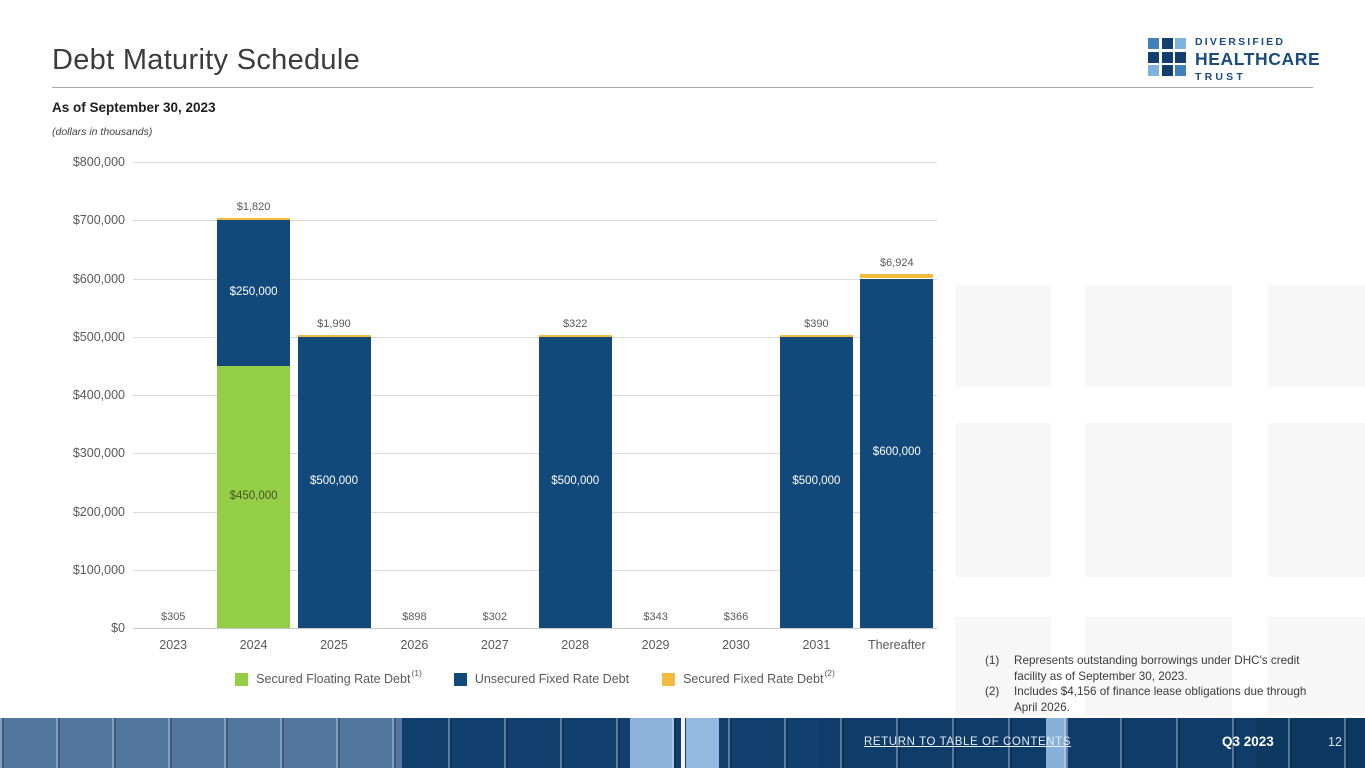  What do you see at coordinates (414, 617) in the screenshot?
I see `bar-value-label: $898` at bounding box center [414, 617].